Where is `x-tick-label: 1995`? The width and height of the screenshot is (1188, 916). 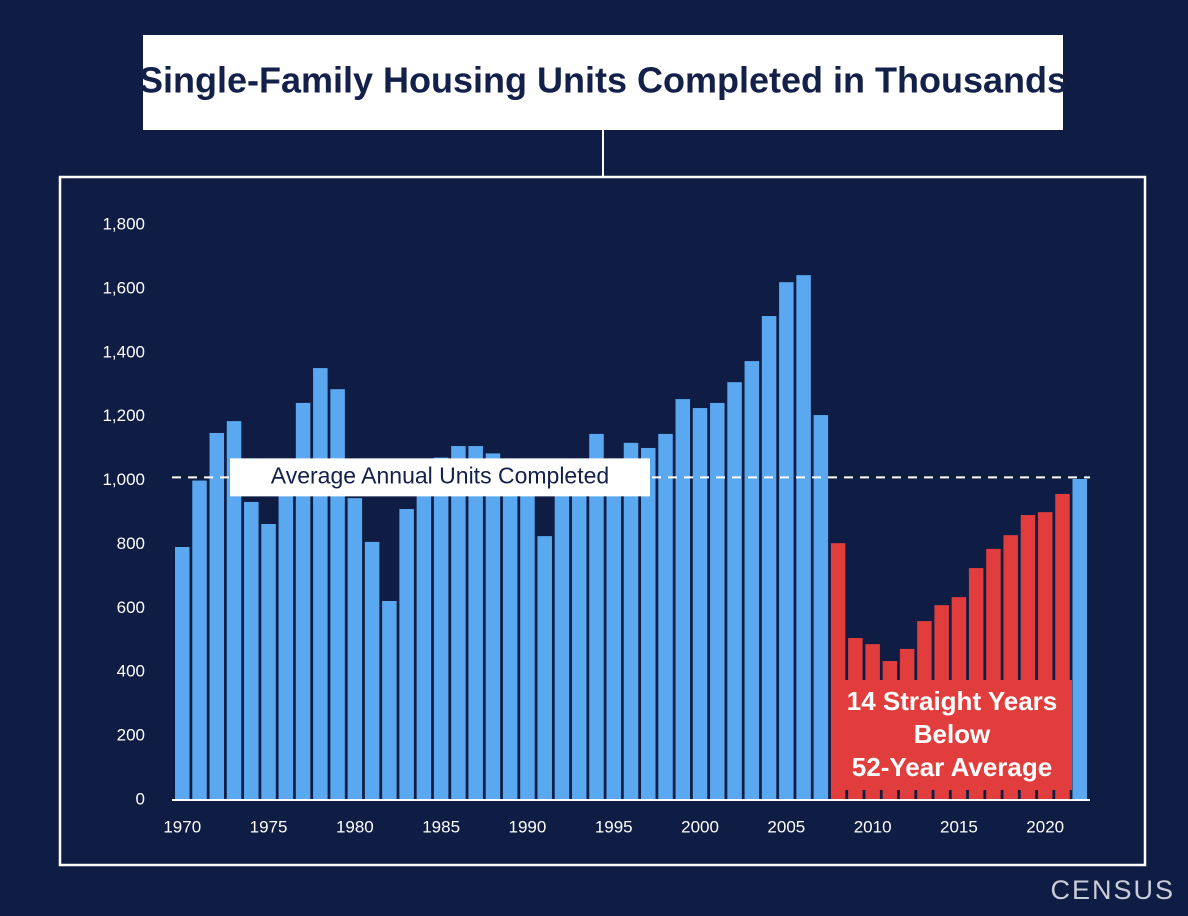 x-tick-label: 1995 is located at coordinates (614, 826).